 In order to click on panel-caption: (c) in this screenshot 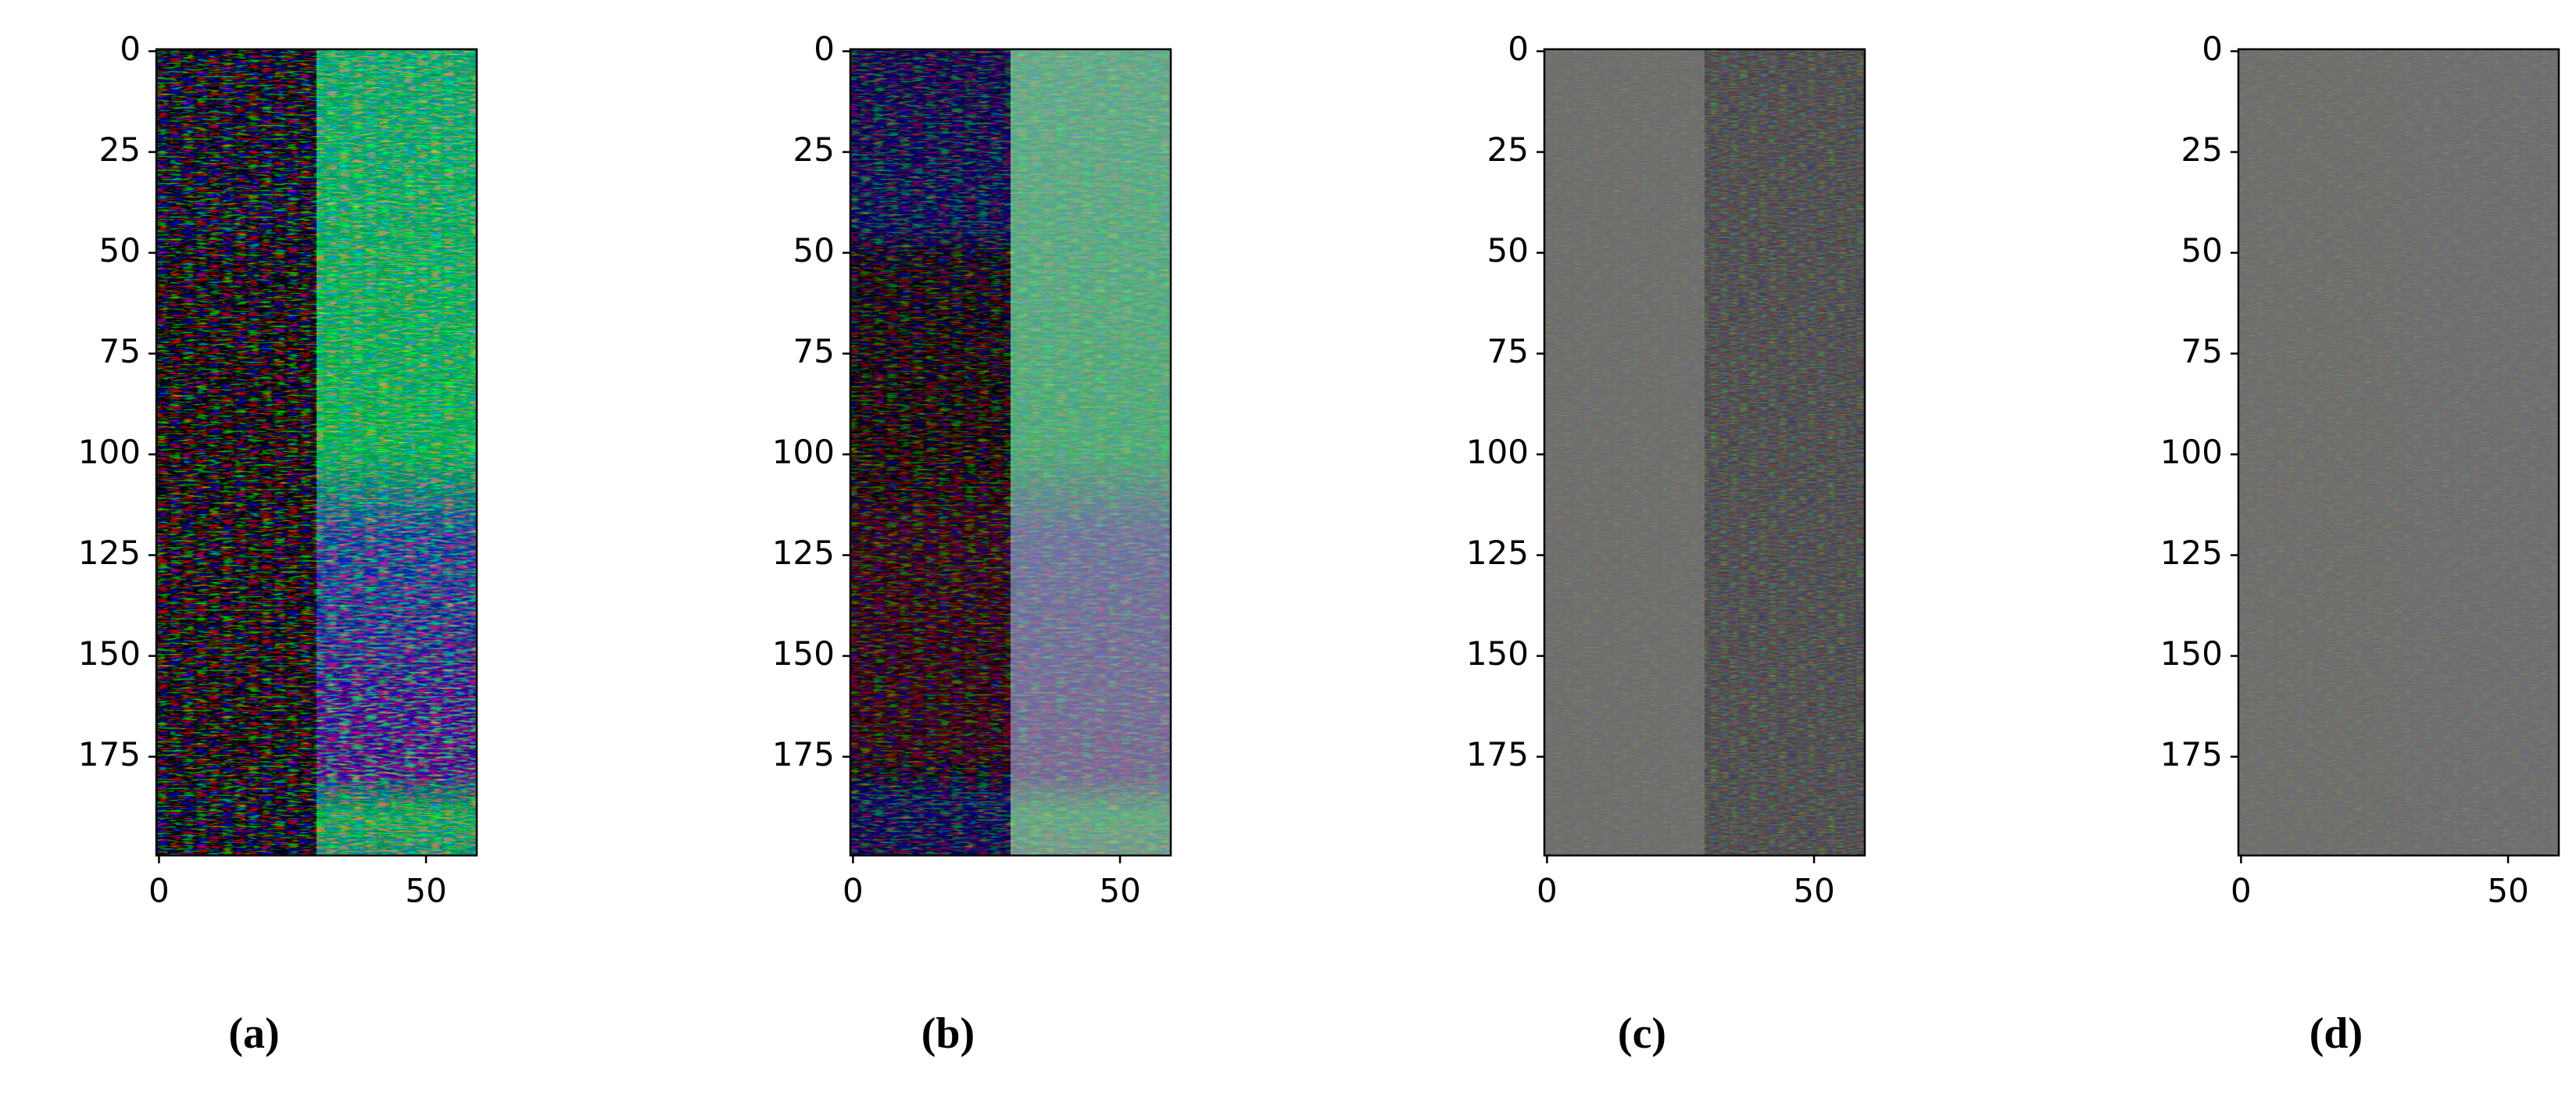, I will do `click(1642, 1033)`.